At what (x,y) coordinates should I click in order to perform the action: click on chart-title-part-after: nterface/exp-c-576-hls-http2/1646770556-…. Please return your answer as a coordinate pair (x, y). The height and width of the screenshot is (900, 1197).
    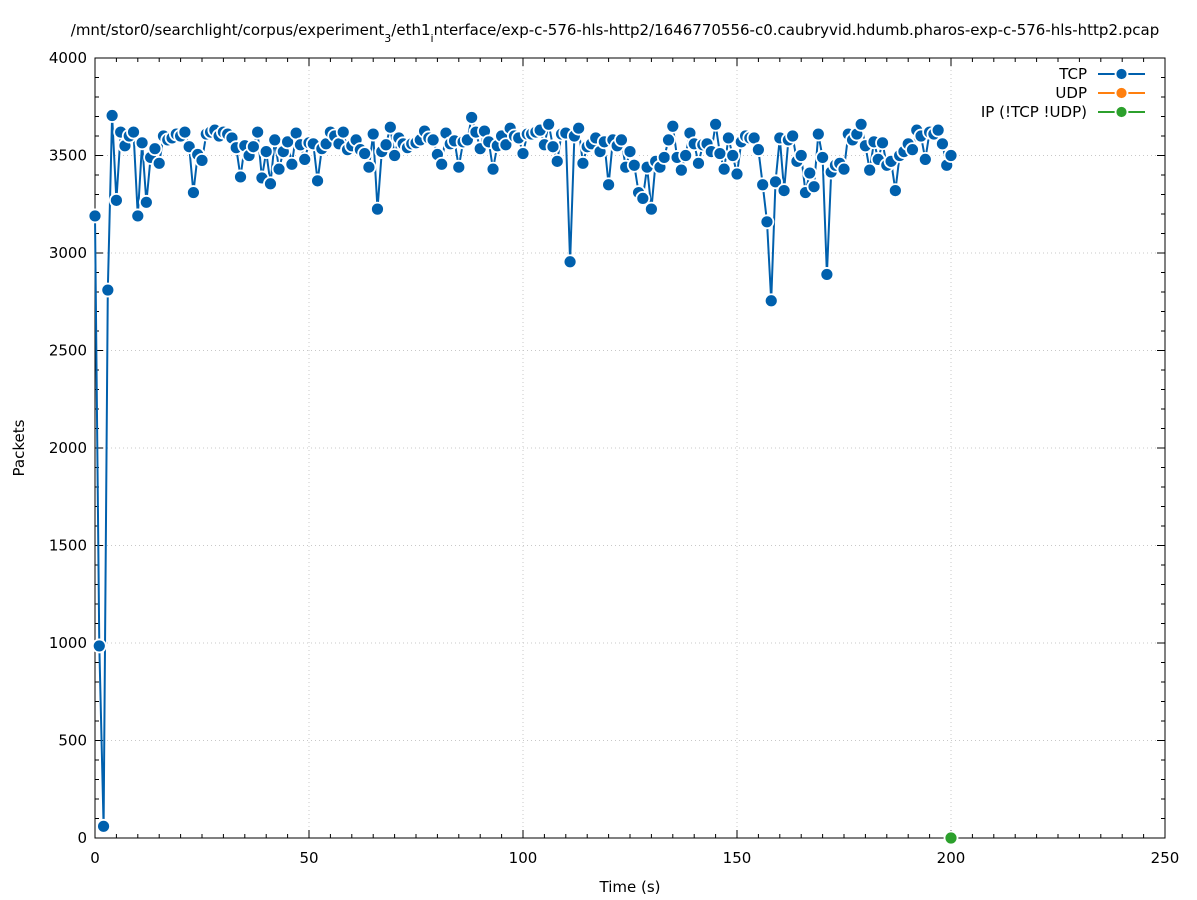
    Looking at the image, I should click on (797, 30).